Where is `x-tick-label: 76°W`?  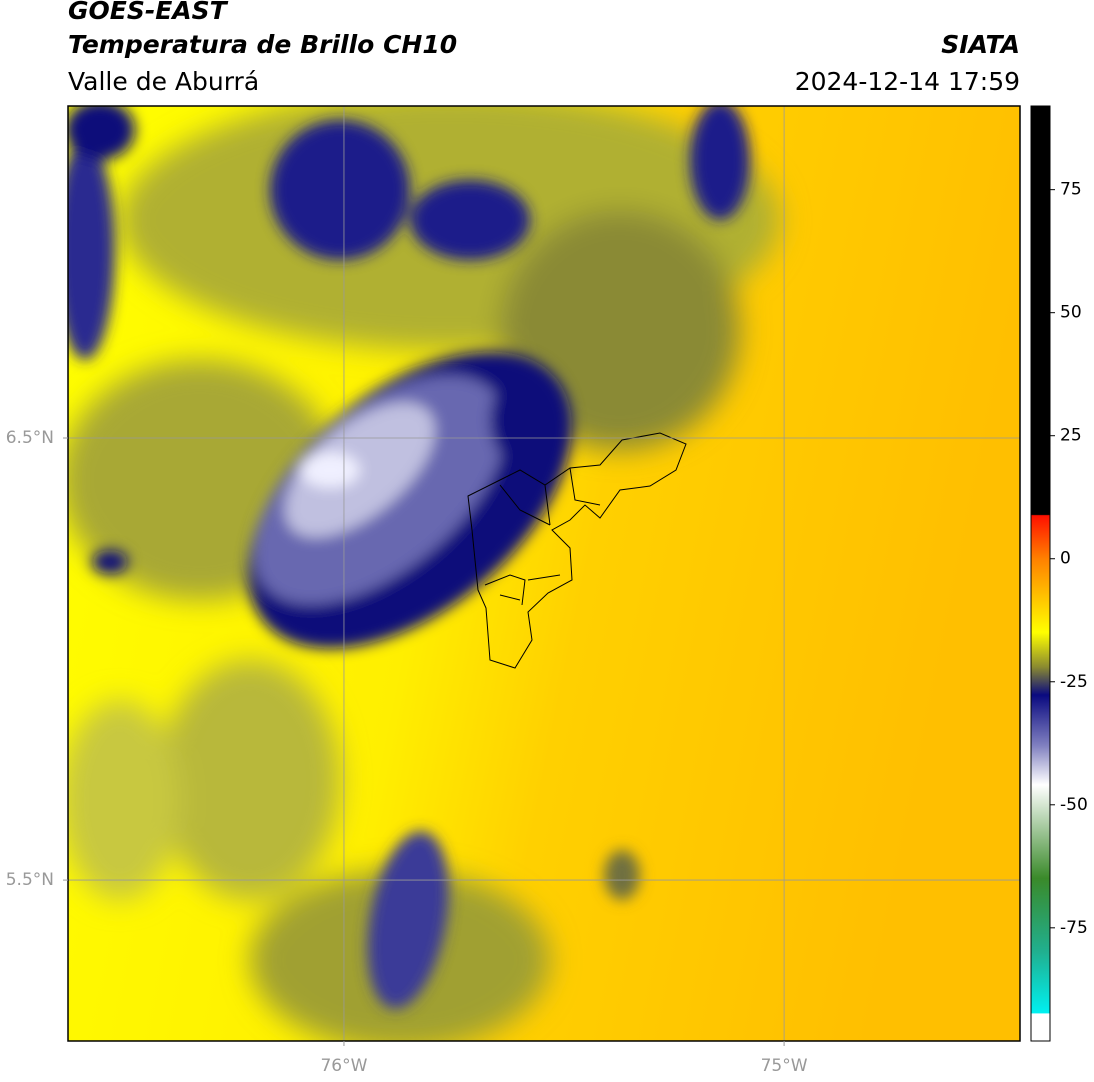
x-tick-label: 76°W is located at coordinates (343, 1066).